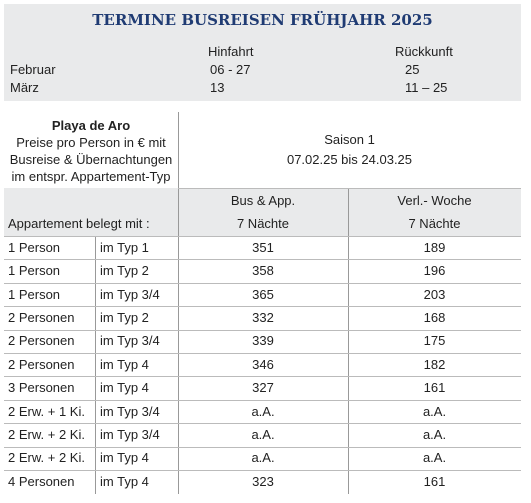 The width and height of the screenshot is (531, 503). I want to click on title: TERMINE BUSREISEN FRÜHJAHR 2025, so click(262, 20).